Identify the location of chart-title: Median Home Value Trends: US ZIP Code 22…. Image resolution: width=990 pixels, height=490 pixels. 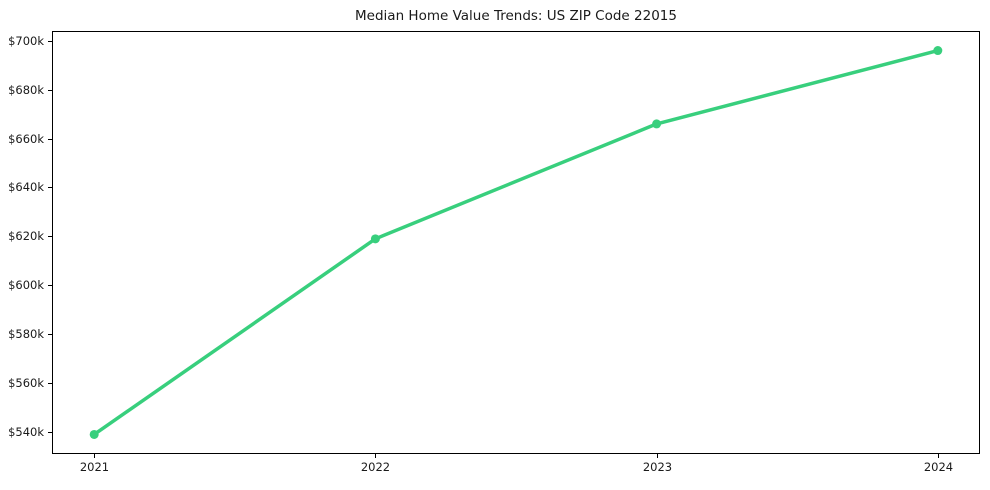
(516, 16).